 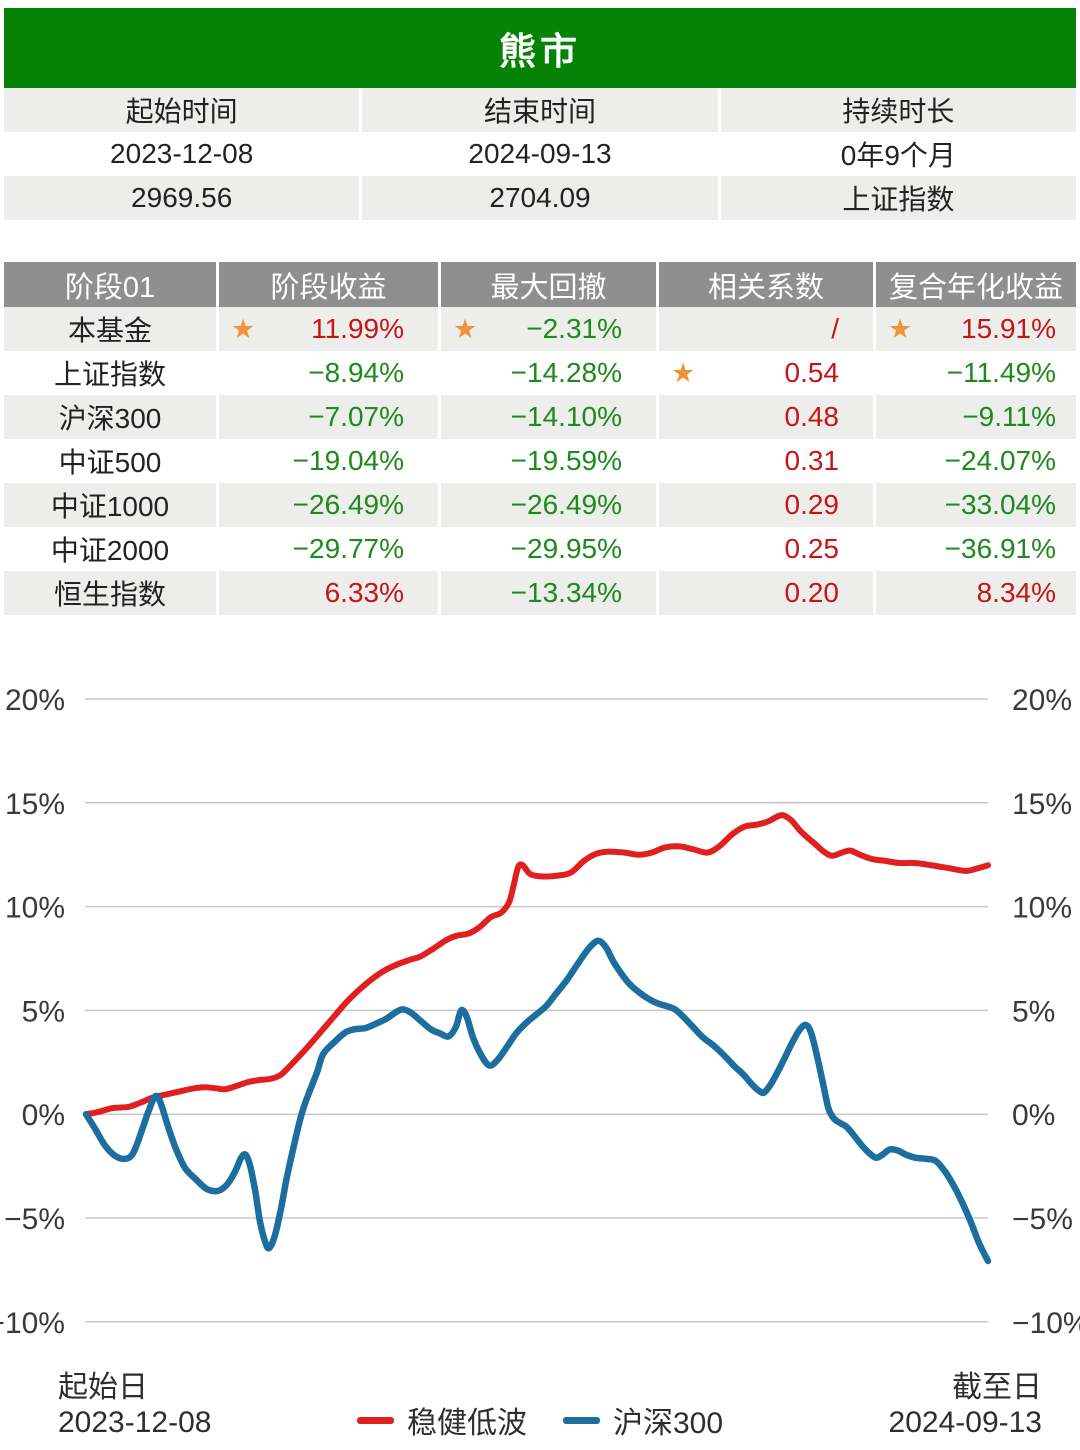 I want to click on stage-table-row: 中证2000 −29.77% −29.95% 0.25 −36.91%, so click(x=540, y=549).